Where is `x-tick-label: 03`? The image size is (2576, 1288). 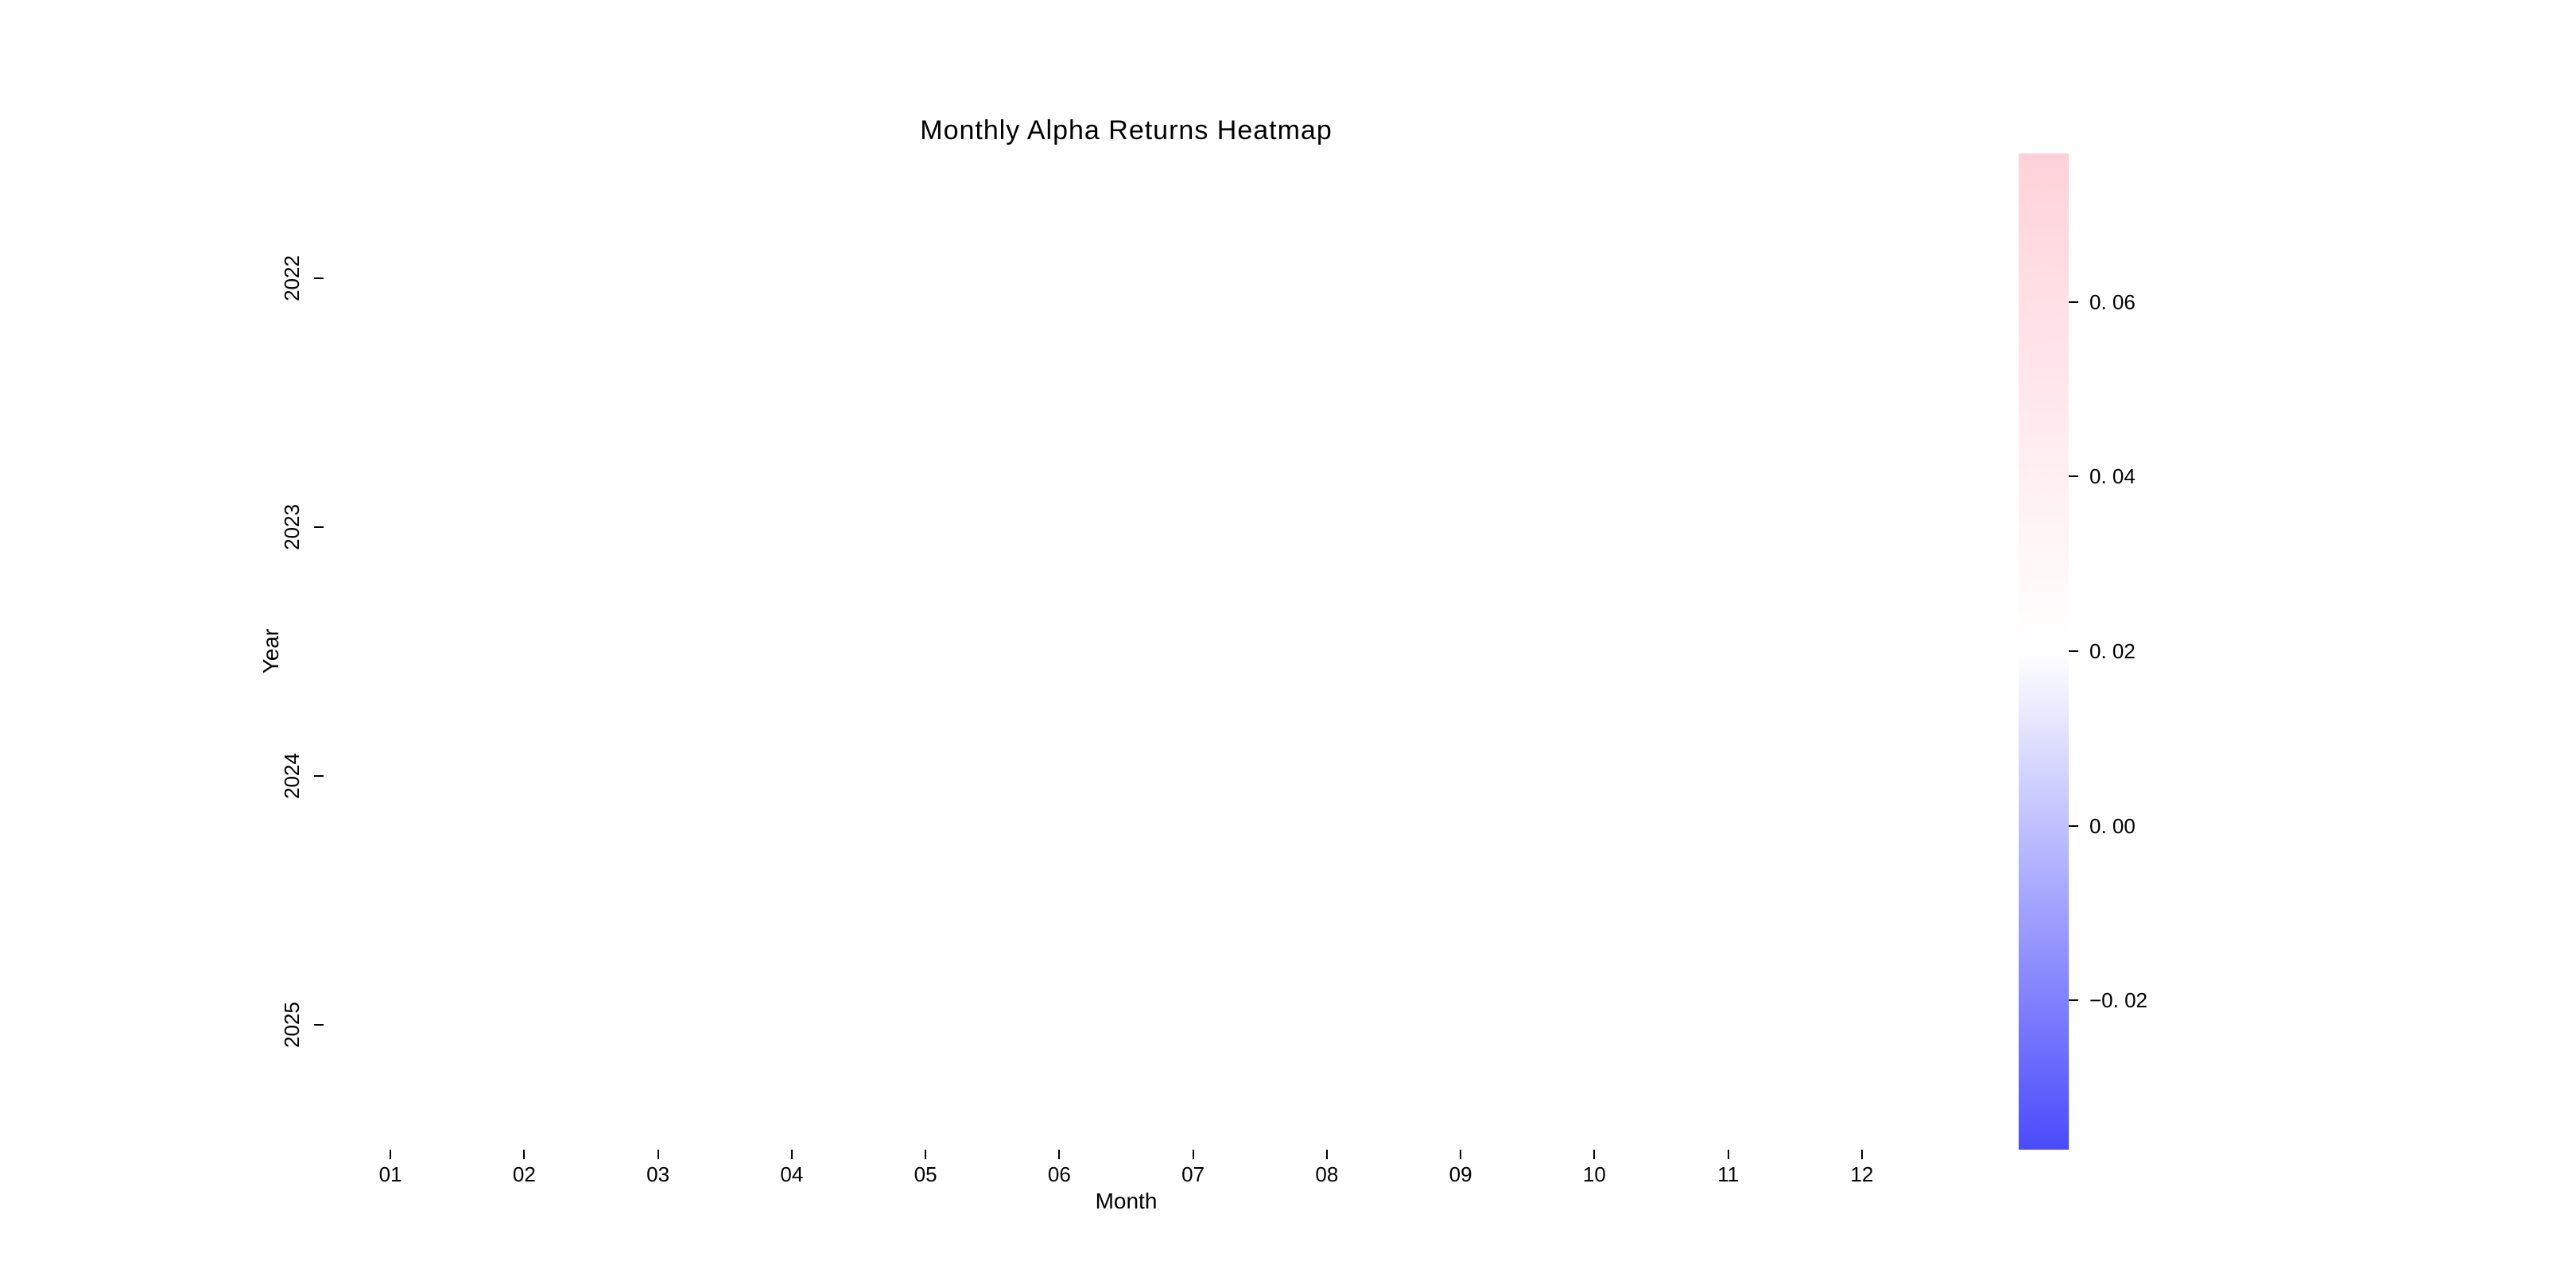
x-tick-label: 03 is located at coordinates (658, 1174).